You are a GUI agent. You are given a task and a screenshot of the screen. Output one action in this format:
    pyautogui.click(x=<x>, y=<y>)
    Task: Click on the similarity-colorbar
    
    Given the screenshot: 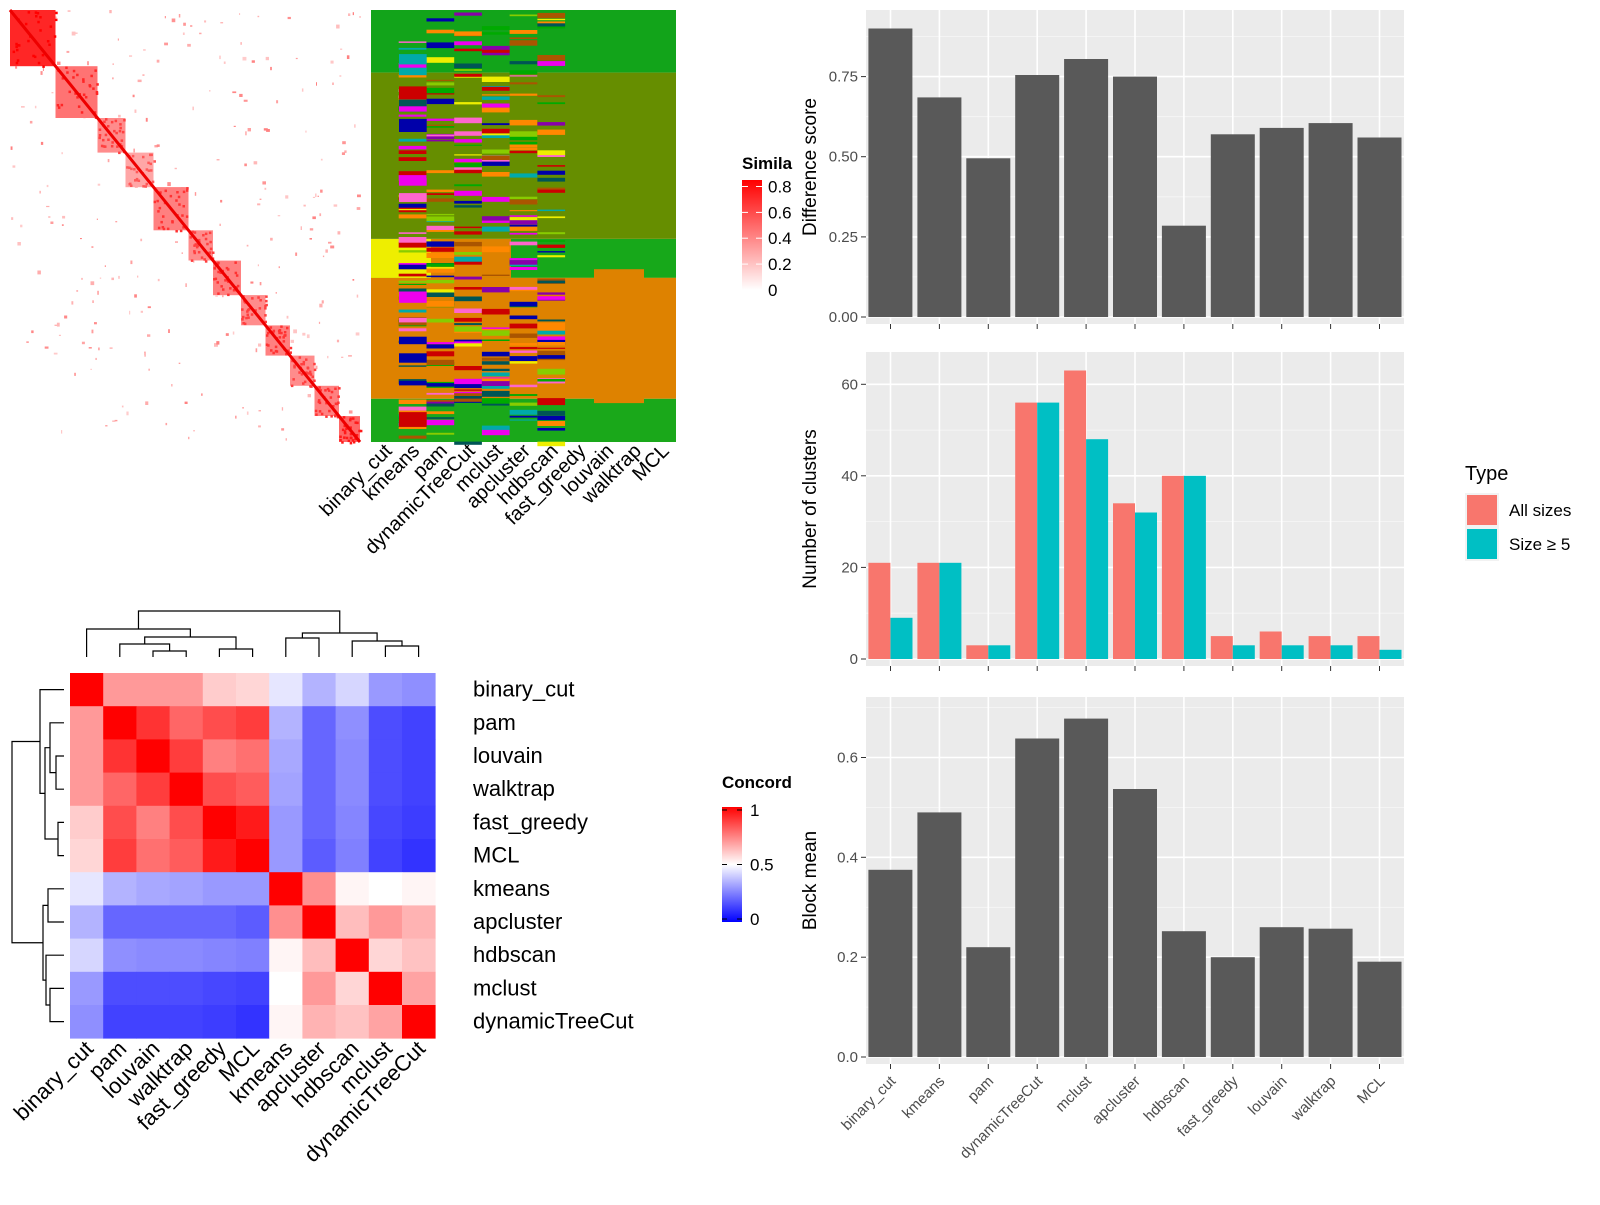 What is the action you would take?
    pyautogui.click(x=752, y=235)
    